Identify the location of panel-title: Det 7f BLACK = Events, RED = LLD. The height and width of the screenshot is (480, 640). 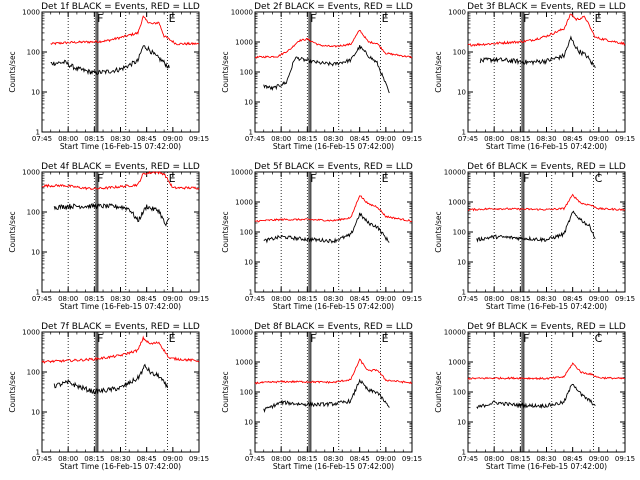
(120, 327).